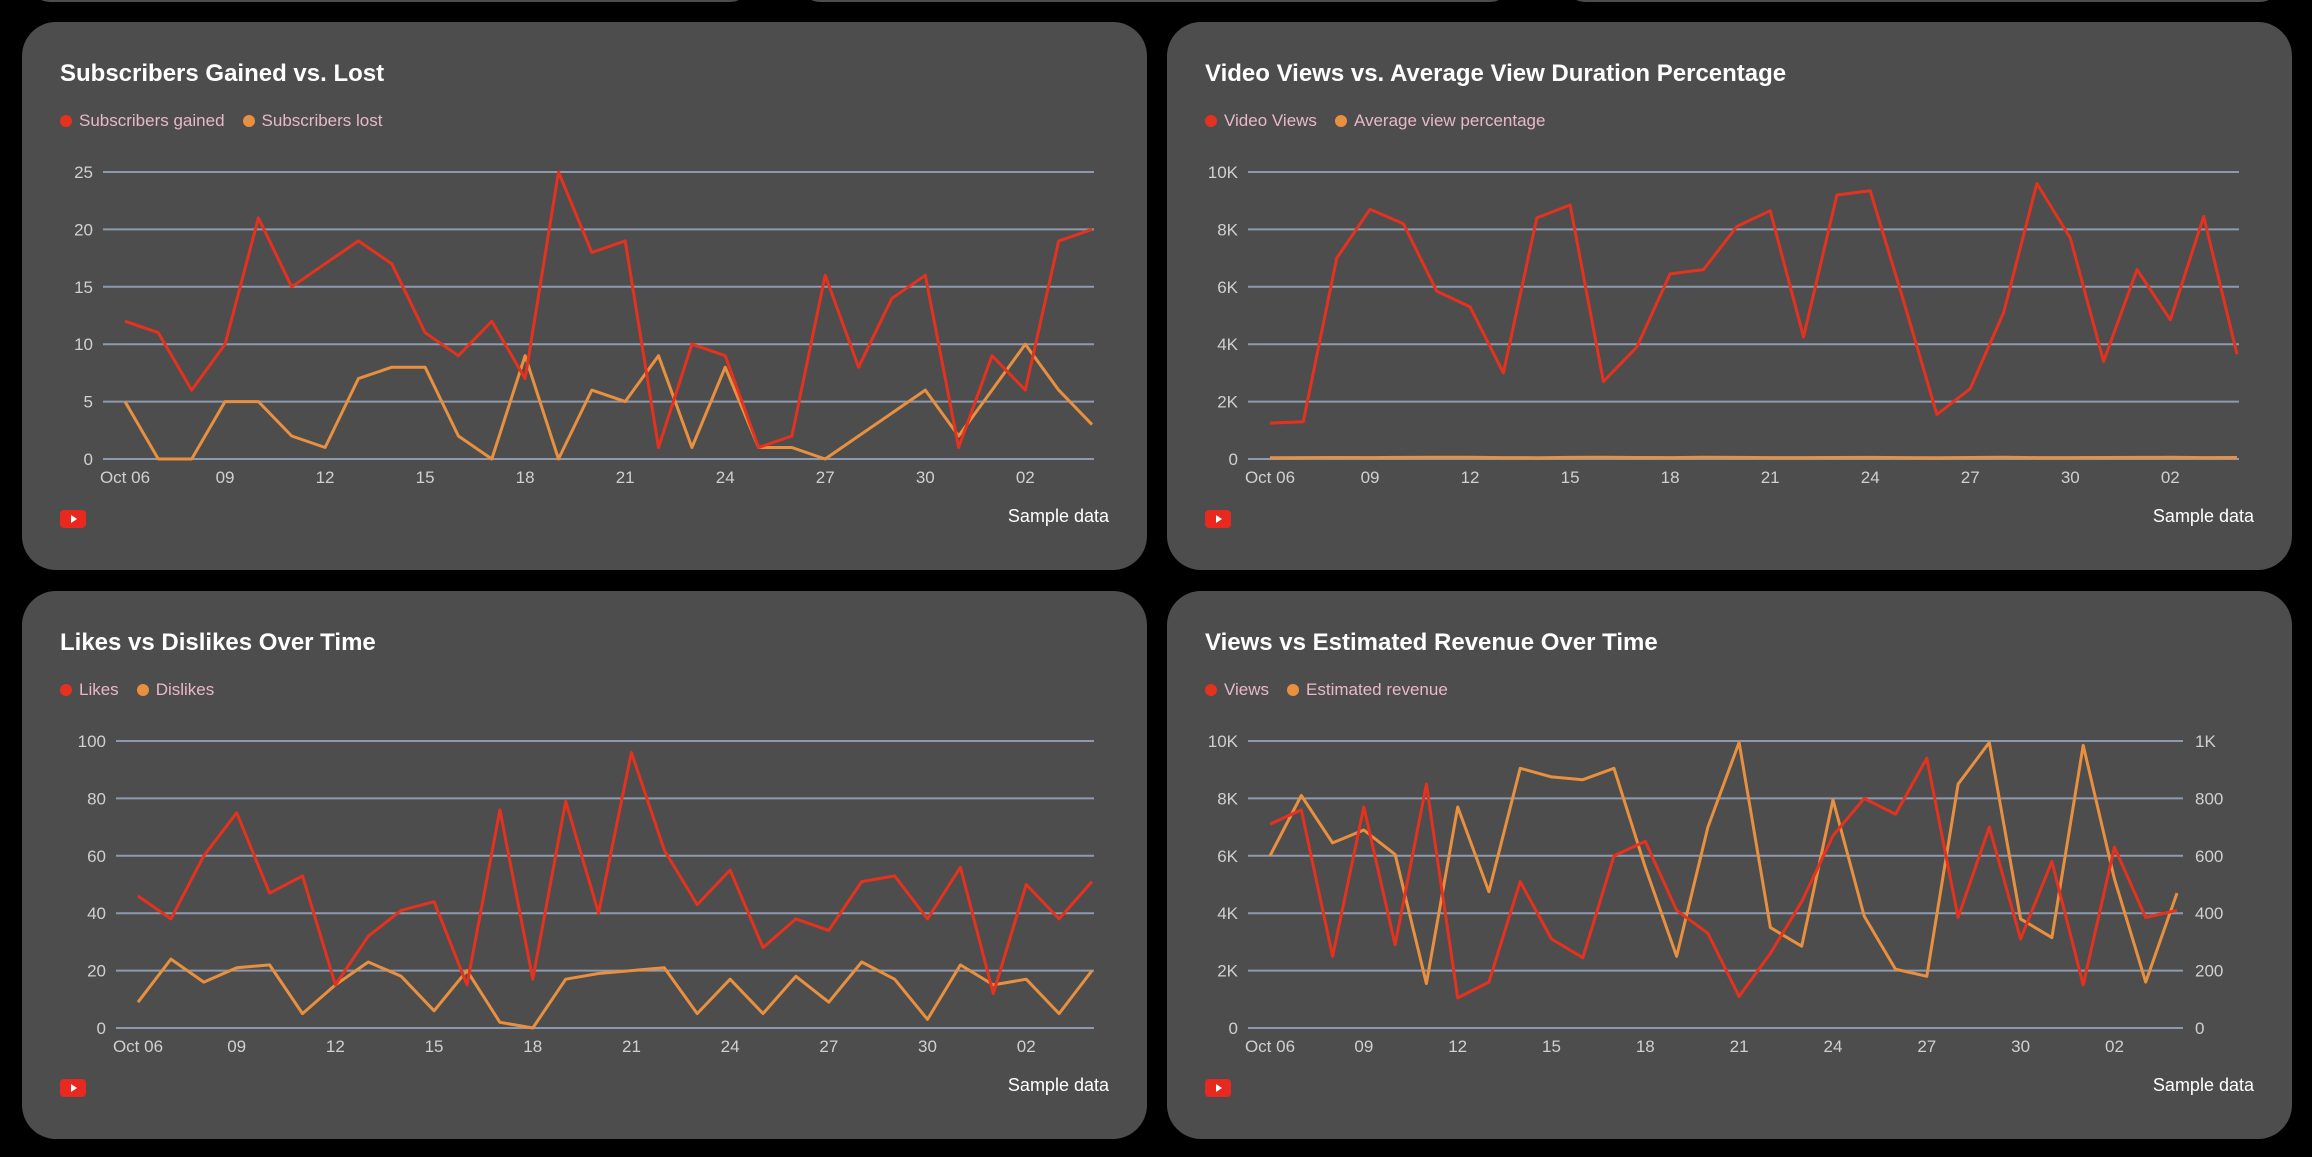  Describe the element at coordinates (185, 689) in the screenshot. I see `legend-label: Dislikes` at that location.